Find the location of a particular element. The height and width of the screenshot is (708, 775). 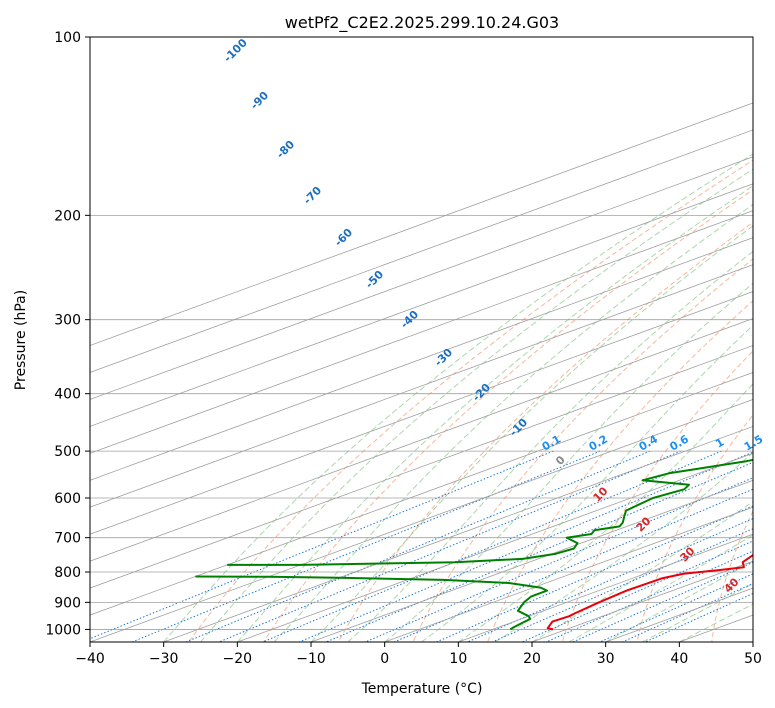

x-tick-label: 40 is located at coordinates (679, 659).